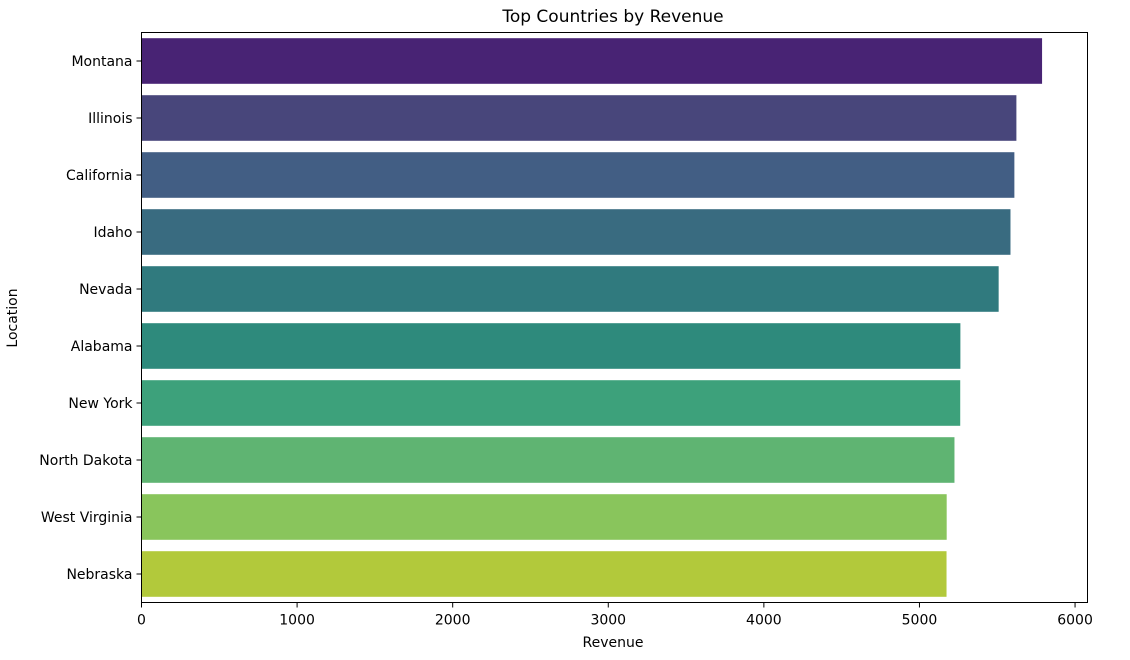  I want to click on x-tick-label: 5000, so click(920, 621).